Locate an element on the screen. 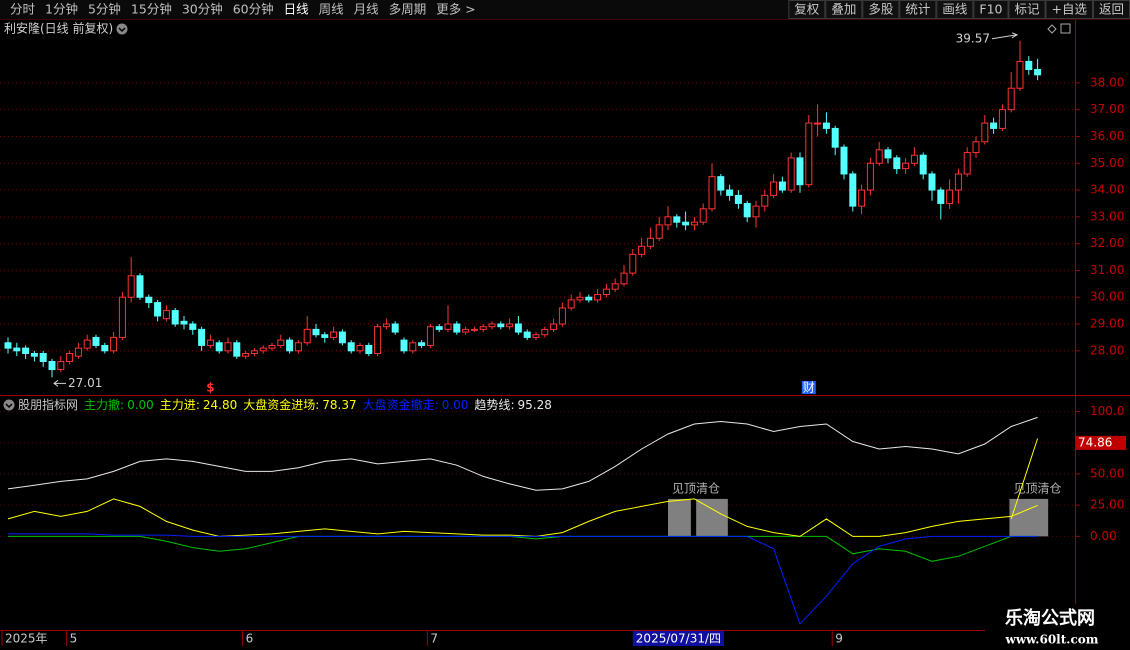  toolbar-button-label: F10 is located at coordinates (990, 9).